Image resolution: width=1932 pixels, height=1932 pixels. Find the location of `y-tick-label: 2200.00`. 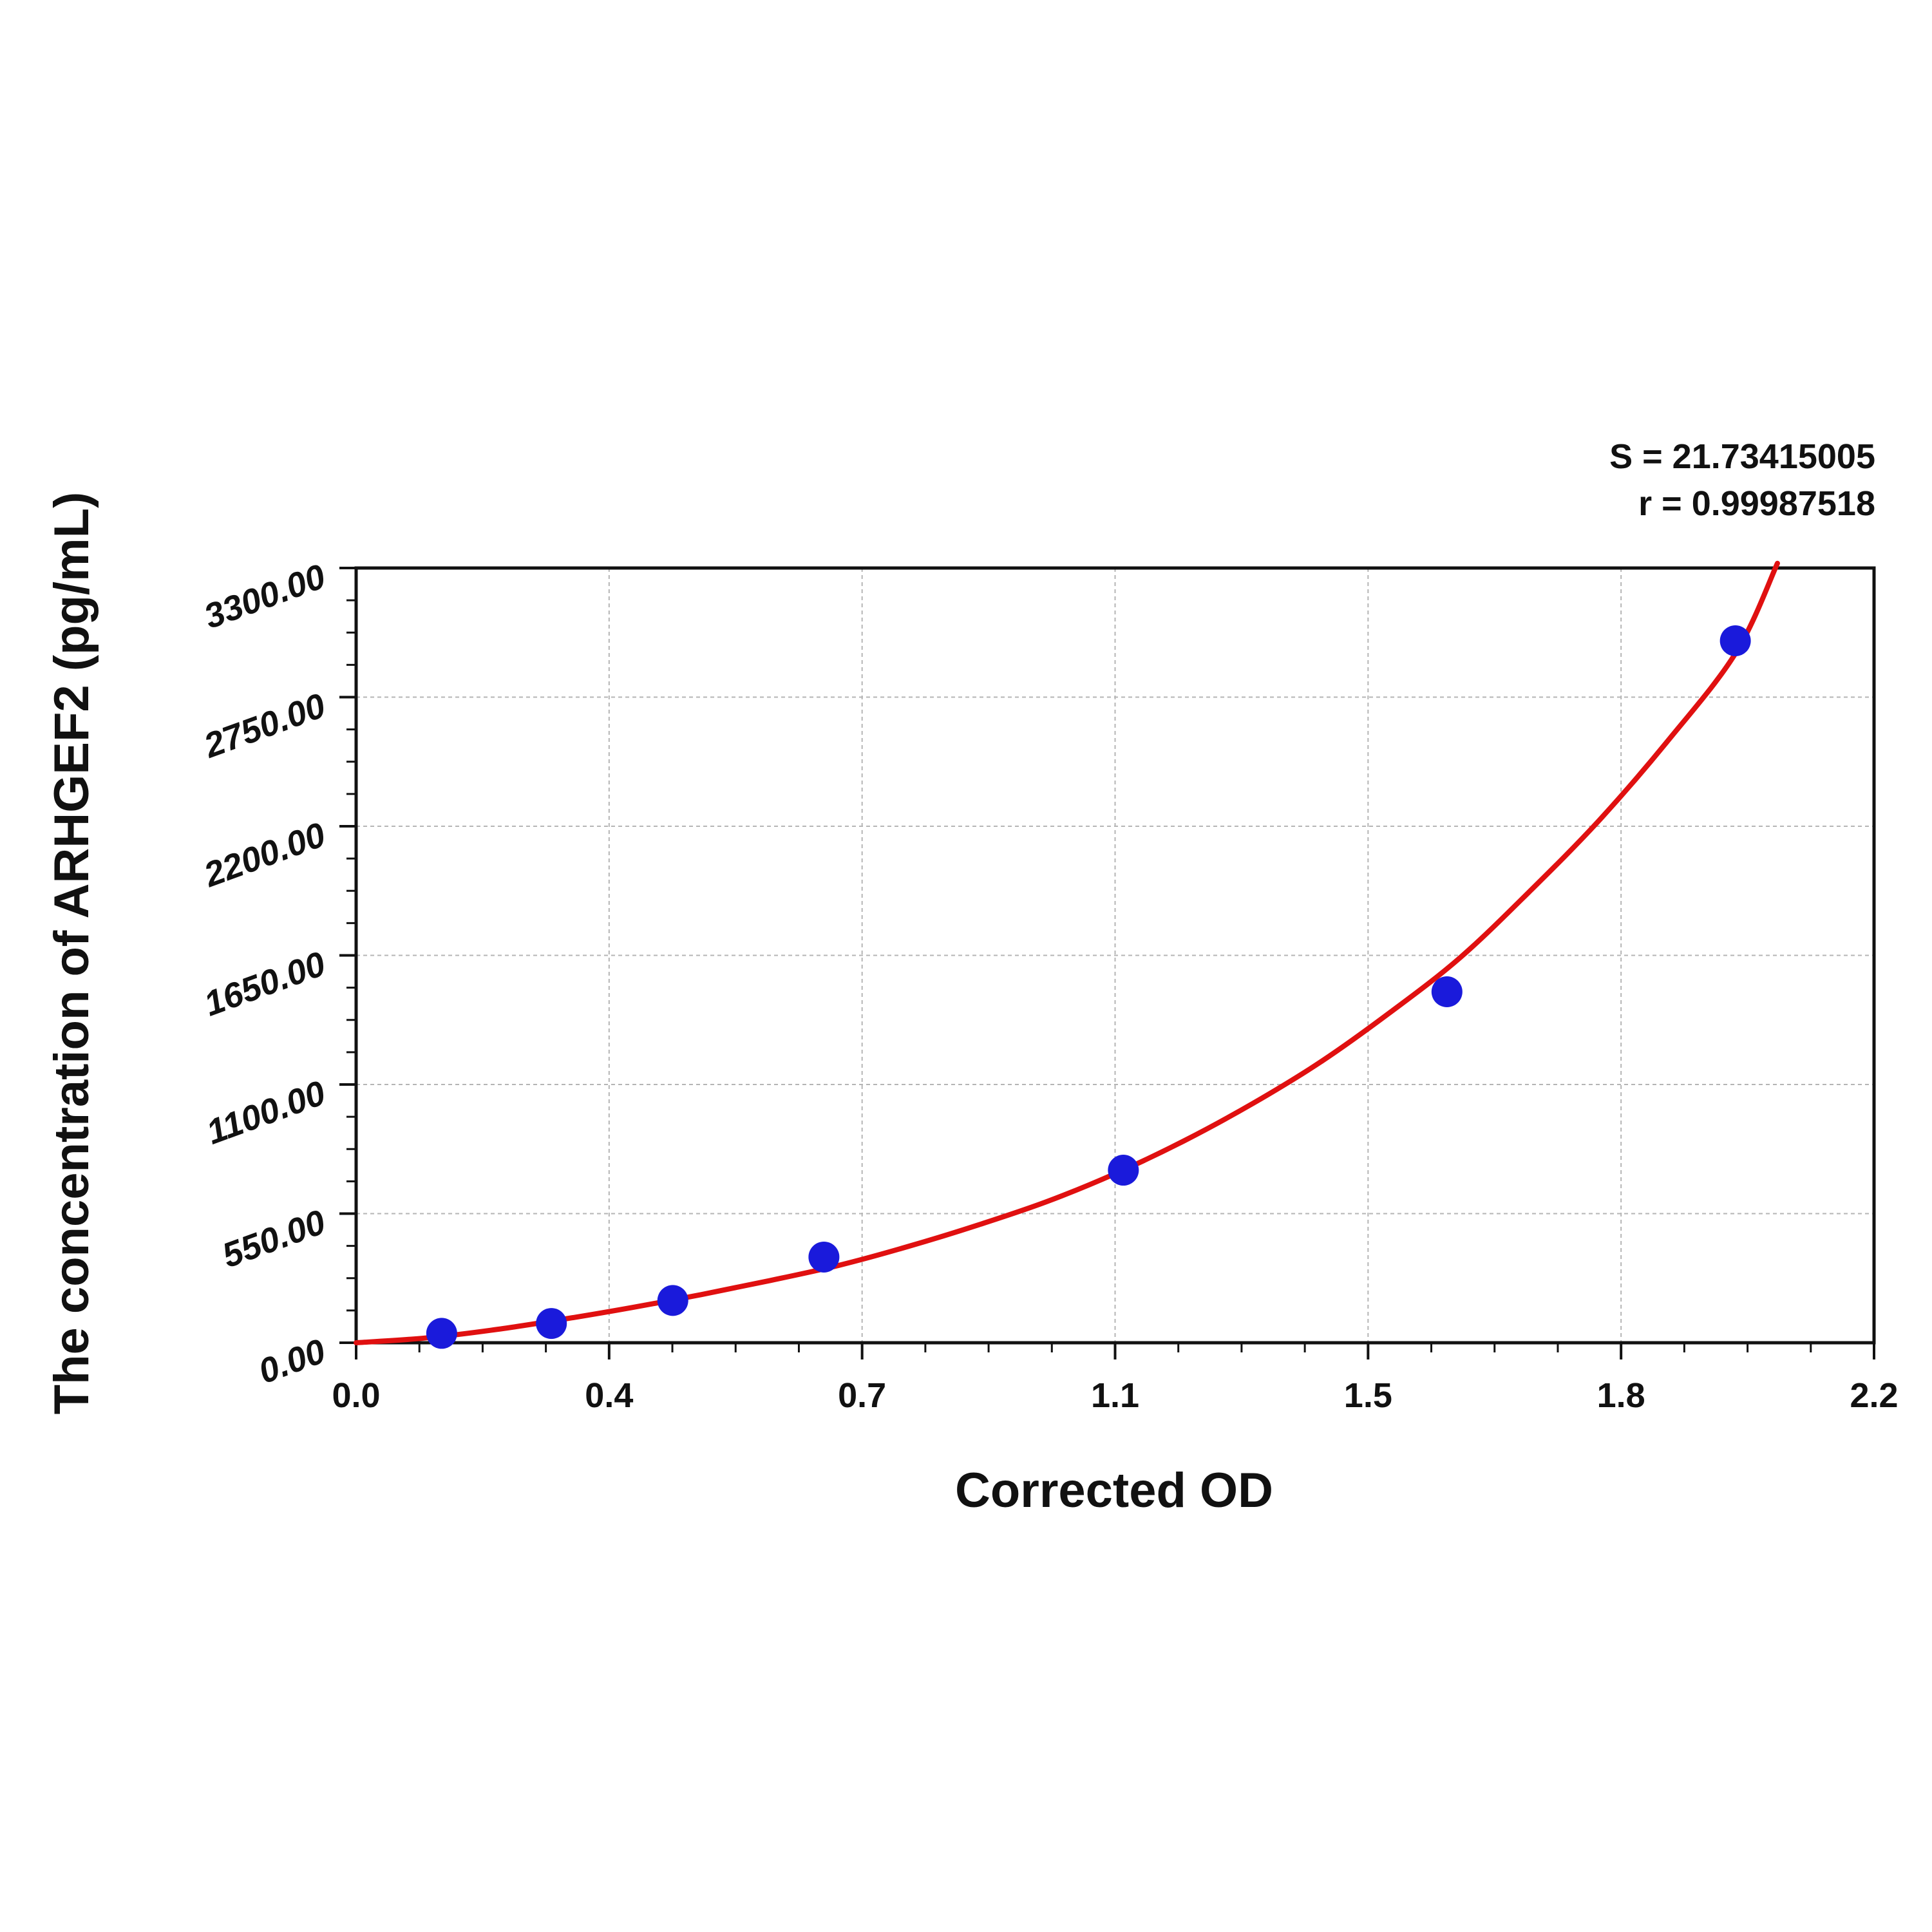

y-tick-label: 2200.00 is located at coordinates (264, 855).